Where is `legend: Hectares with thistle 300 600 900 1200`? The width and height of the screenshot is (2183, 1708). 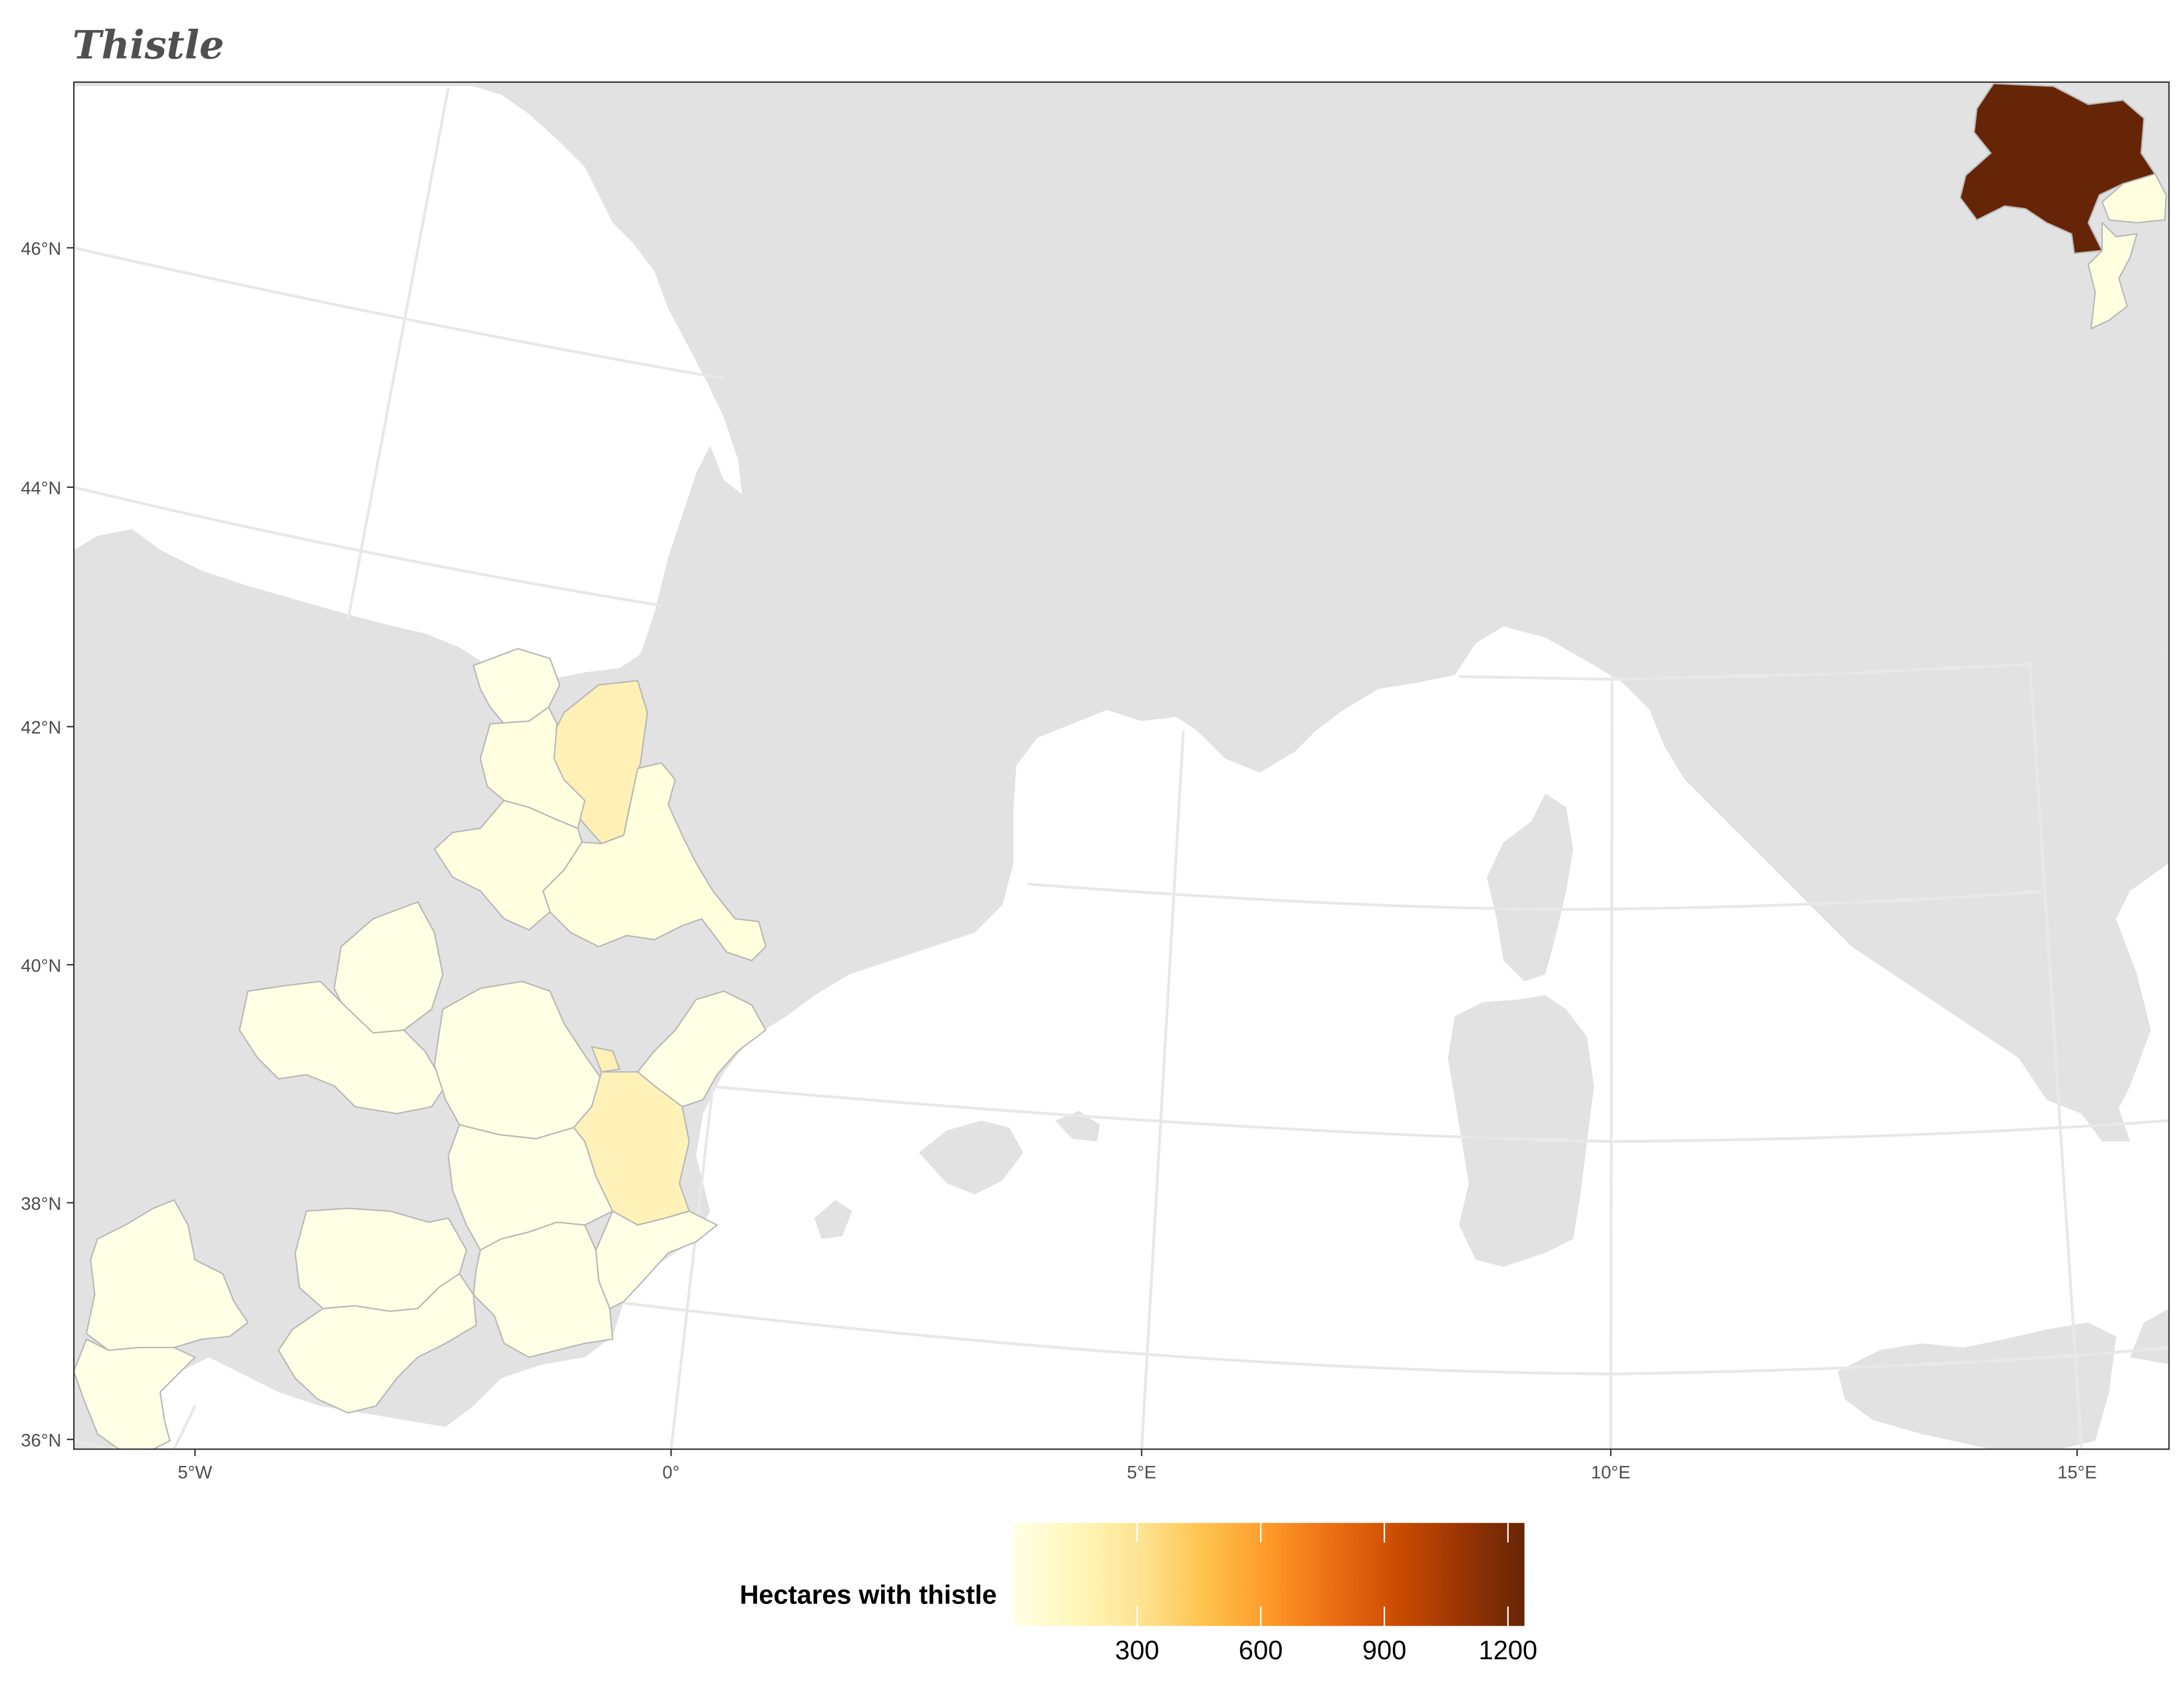
legend: Hectares with thistle 300 600 900 1200 is located at coordinates (1138, 1594).